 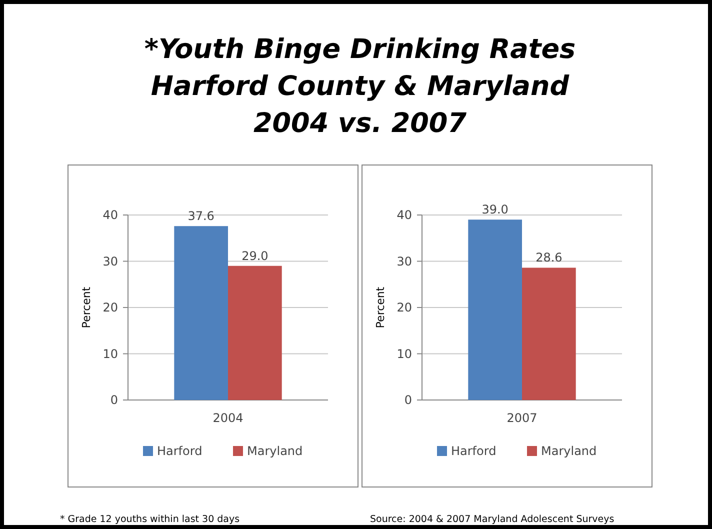 I want to click on text: *Youth Binge Drinking Rates Harford County & Maryland 2004 vs. 2007, so click(x=360, y=86).